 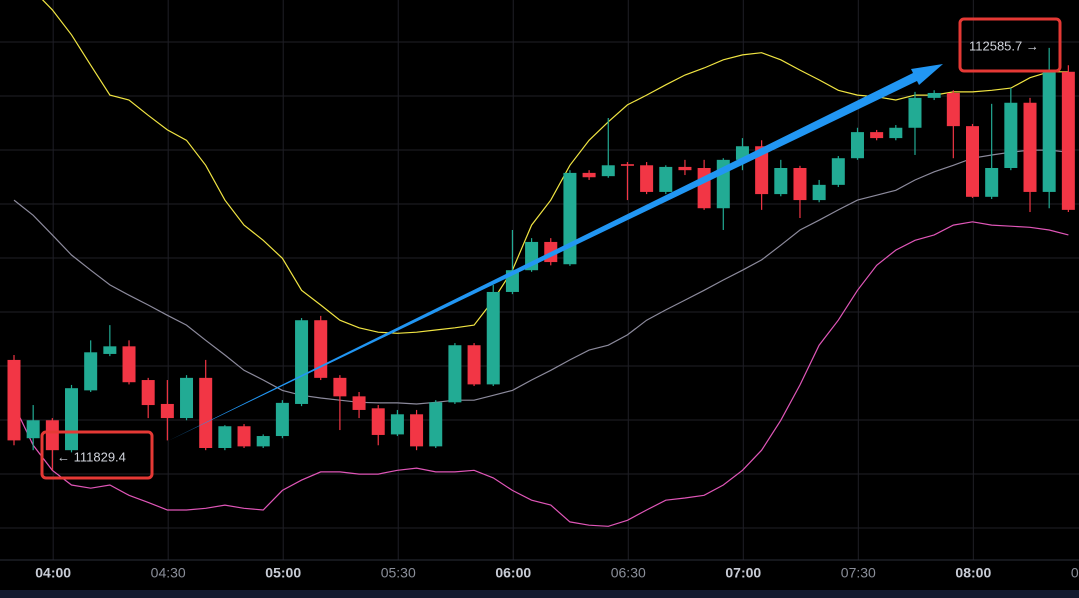 I want to click on x-tick-label: 04:00, so click(x=53, y=573).